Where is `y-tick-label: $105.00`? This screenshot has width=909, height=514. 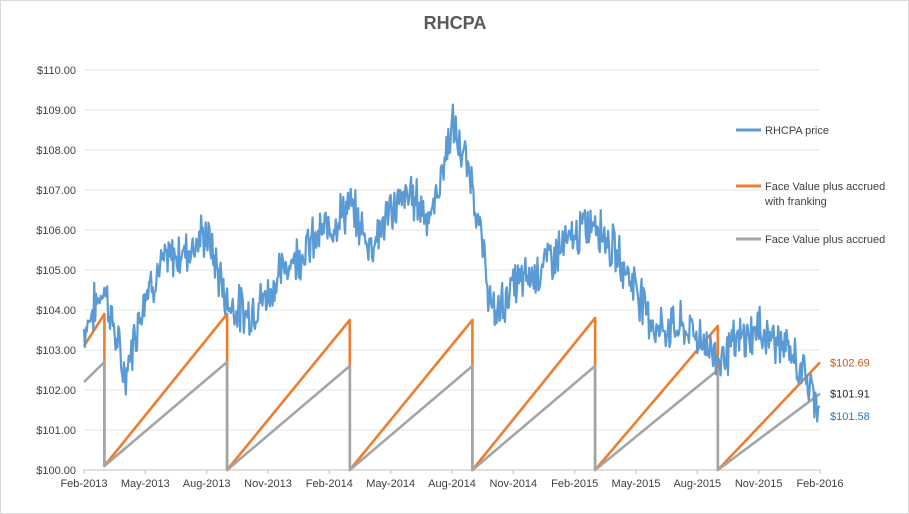 y-tick-label: $105.00 is located at coordinates (56, 271).